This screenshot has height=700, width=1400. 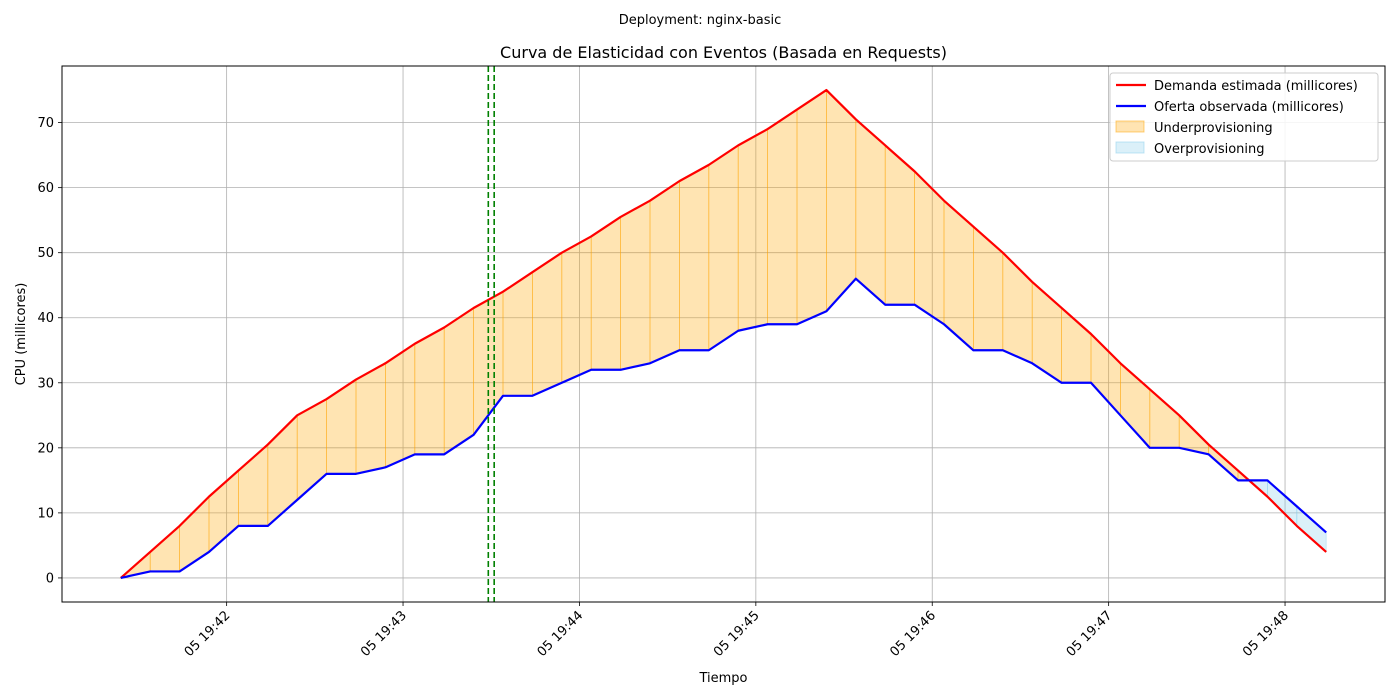 I want to click on legend-supply-label: Oferta observada (millicores), so click(x=1249, y=107).